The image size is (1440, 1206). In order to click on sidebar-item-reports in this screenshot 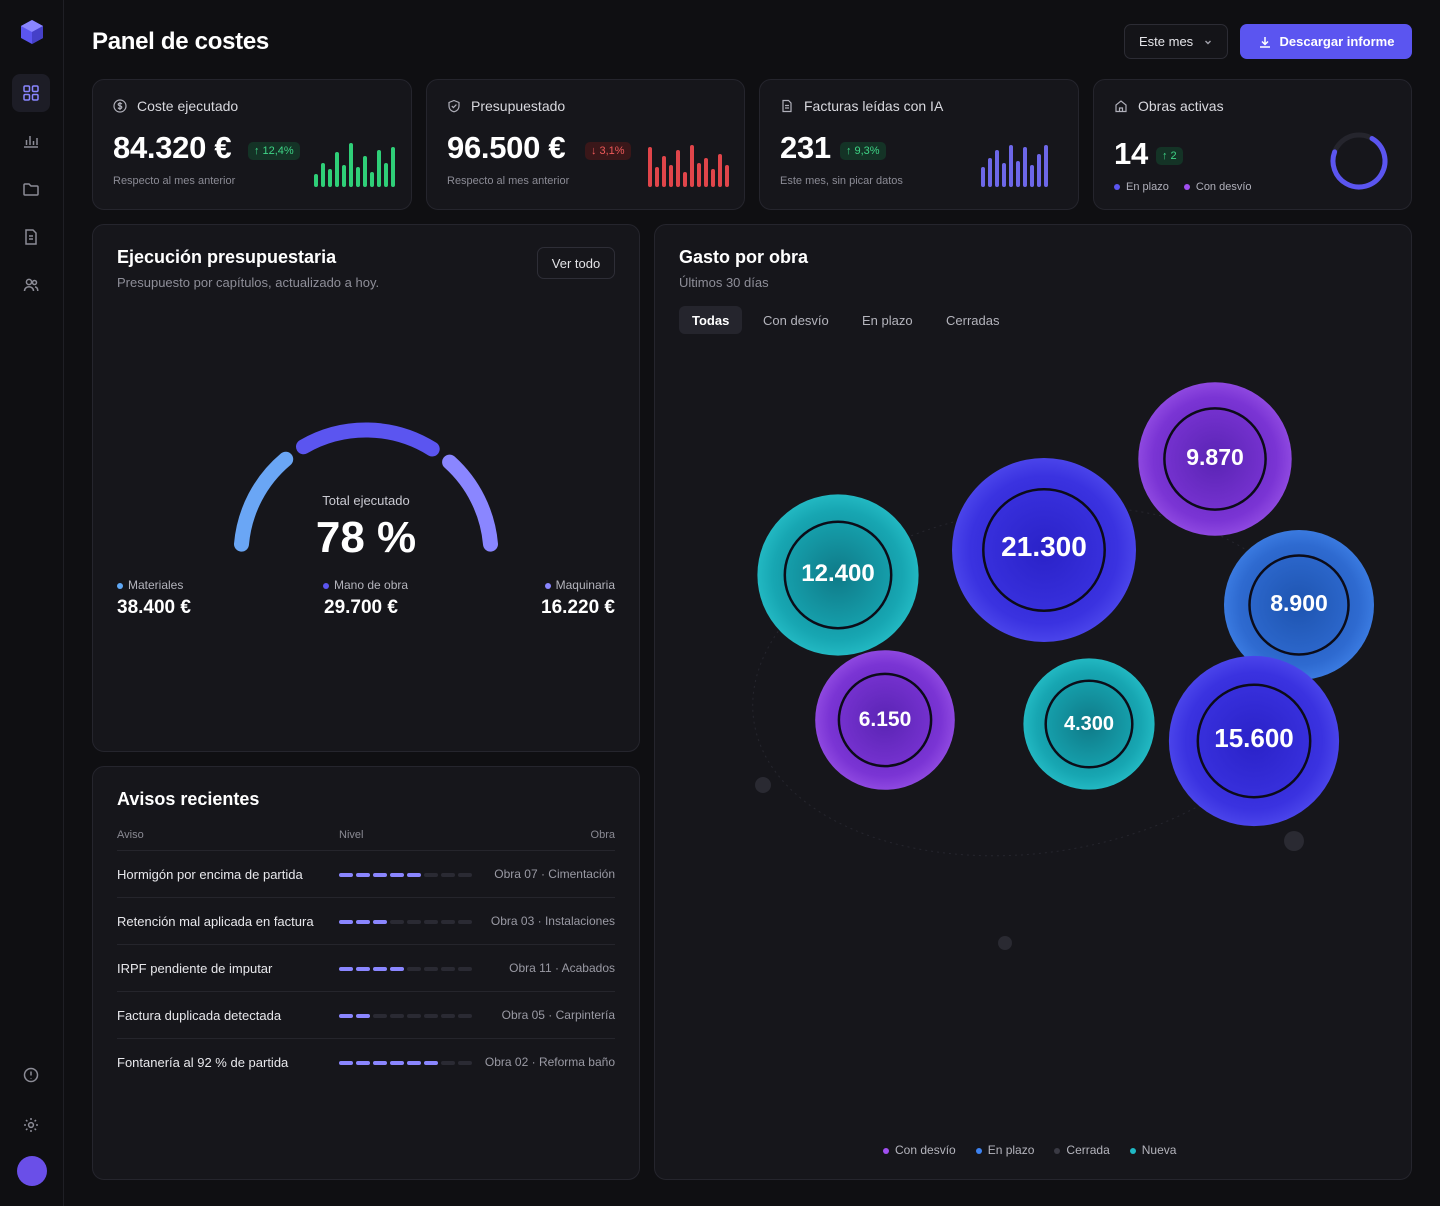, I will do `click(31, 141)`.